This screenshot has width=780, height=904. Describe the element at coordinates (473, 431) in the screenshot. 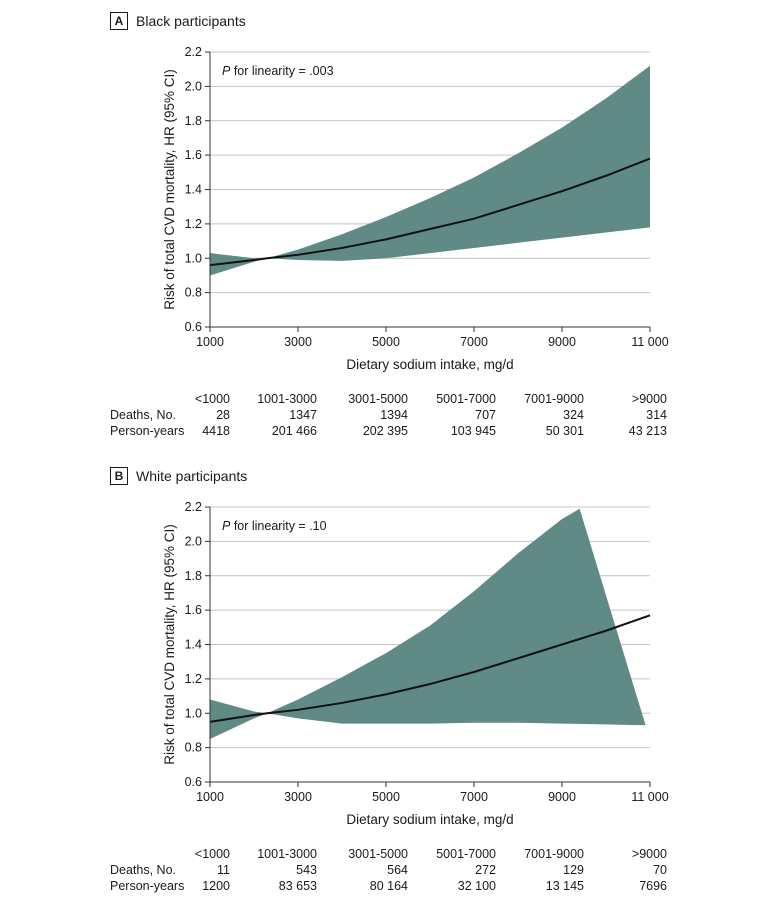

I see `table-cell: 103 945` at that location.